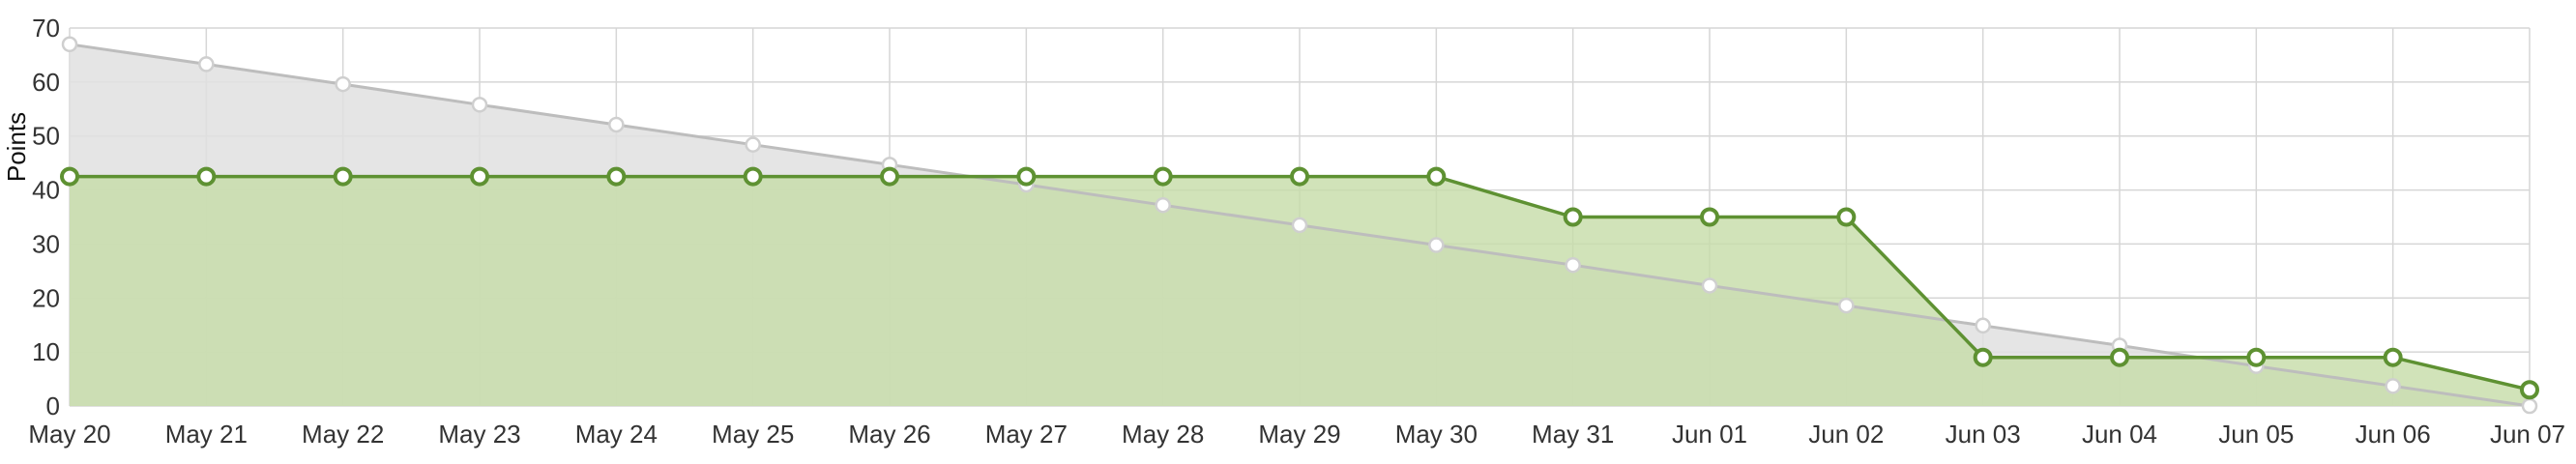 This screenshot has height=464, width=2576. I want to click on x-tick-label: May 21, so click(206, 435).